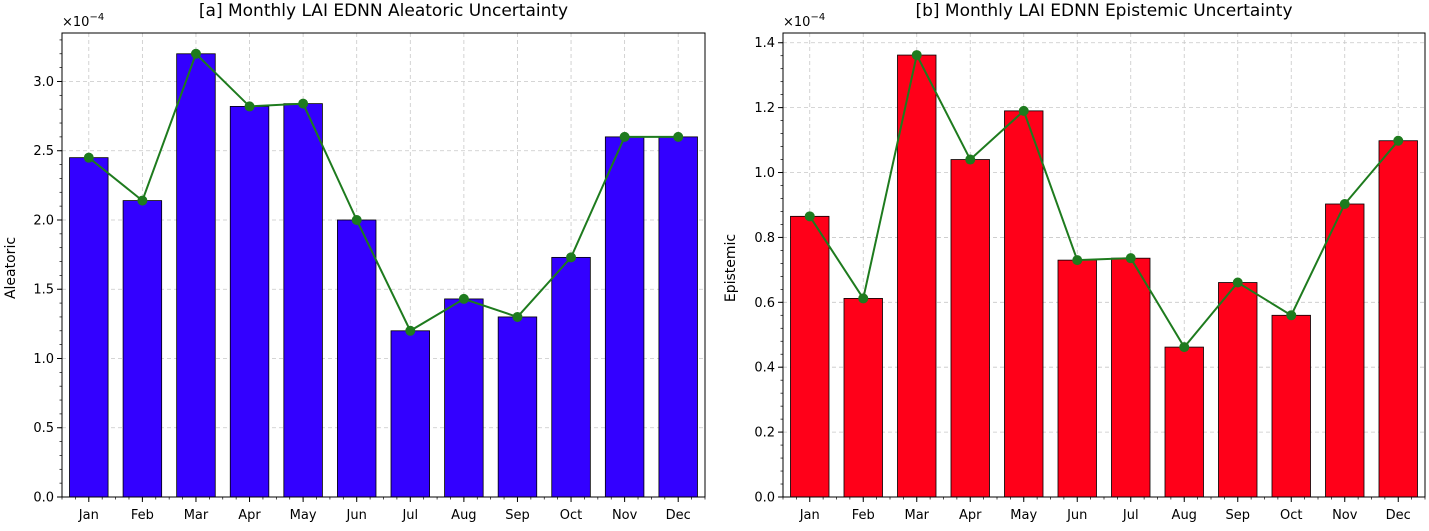 This screenshot has height=531, width=1429. I want to click on scale-factor-aleatoric: ×10⁻⁴, so click(83, 21).